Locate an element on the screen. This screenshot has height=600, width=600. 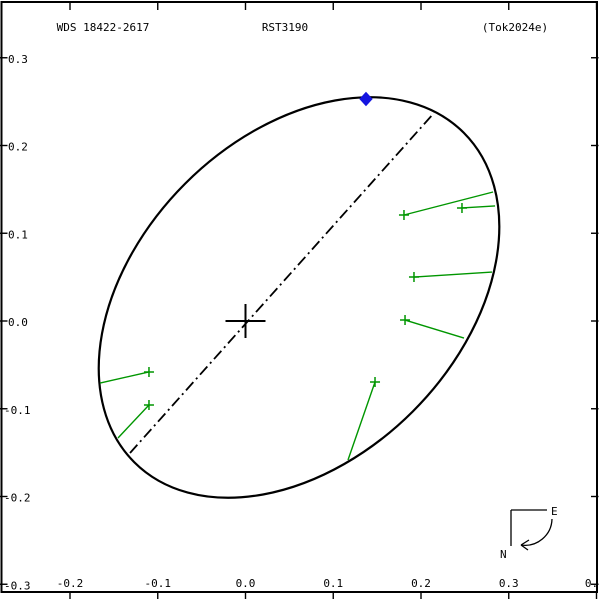
y-tick-label: 0.1 is located at coordinates (18, 234).